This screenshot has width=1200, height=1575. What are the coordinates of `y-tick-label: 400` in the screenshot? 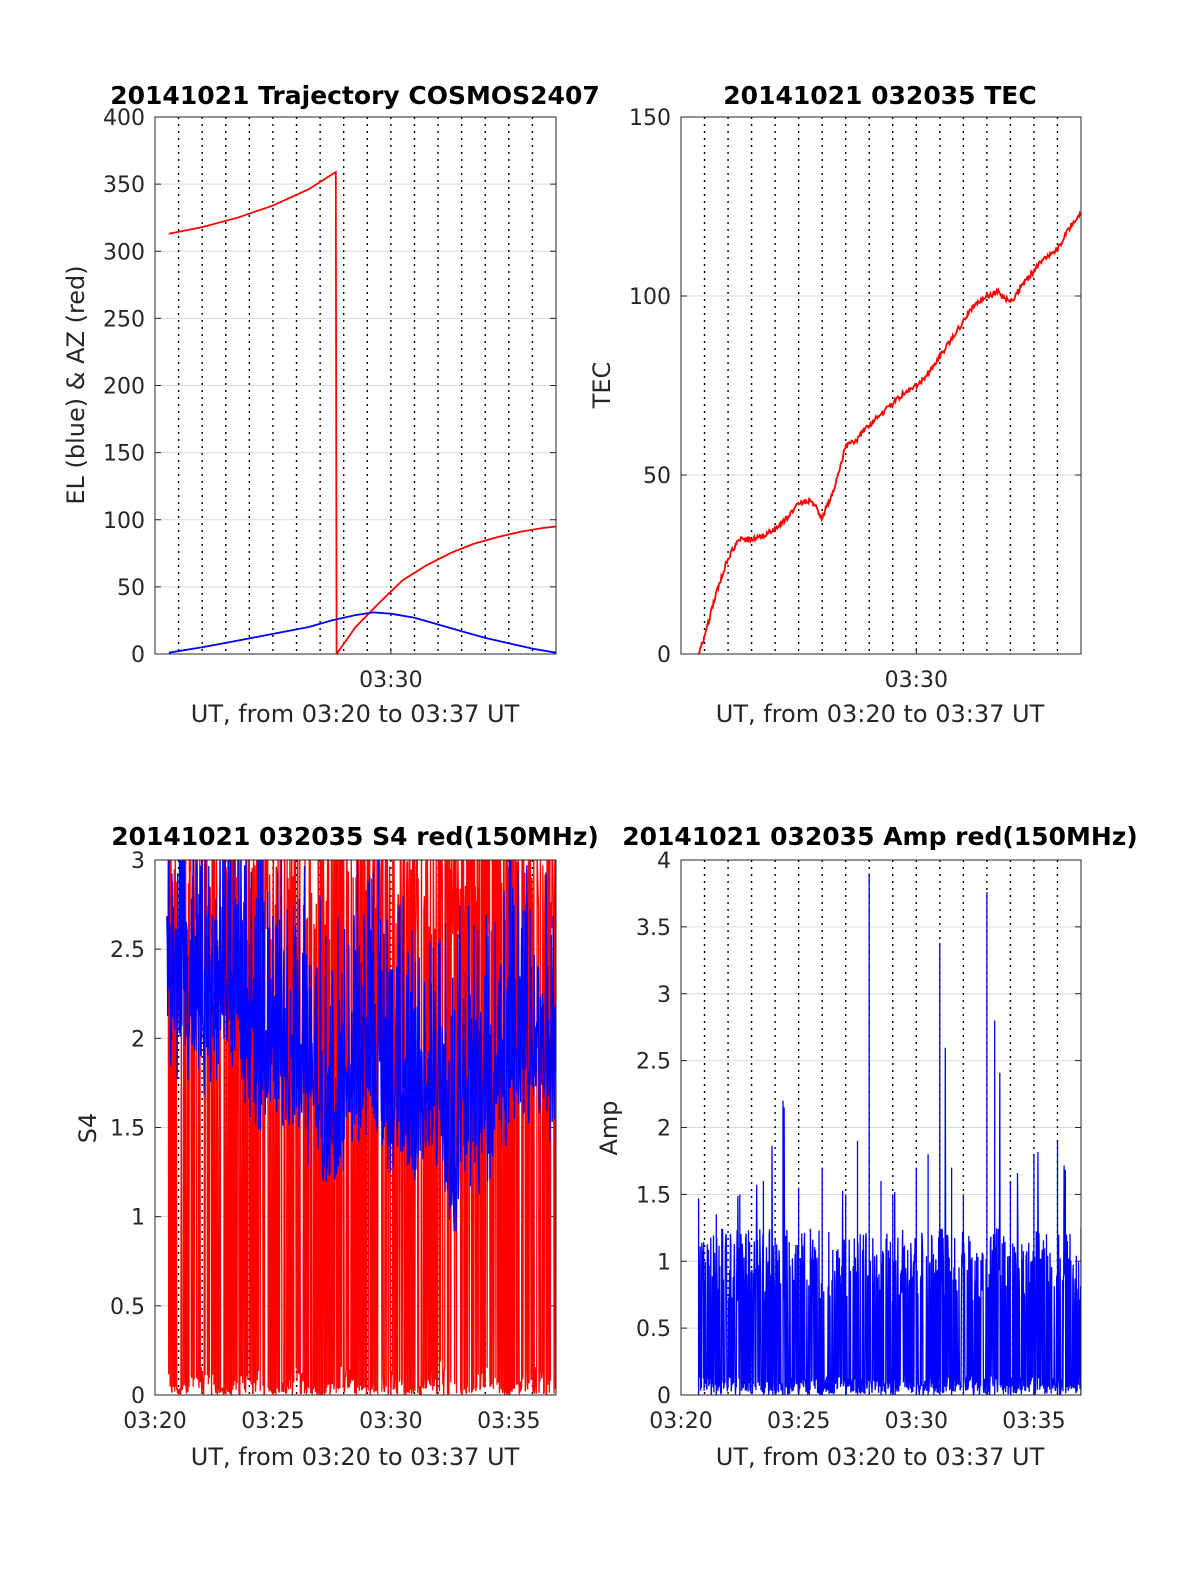 It's located at (124, 118).